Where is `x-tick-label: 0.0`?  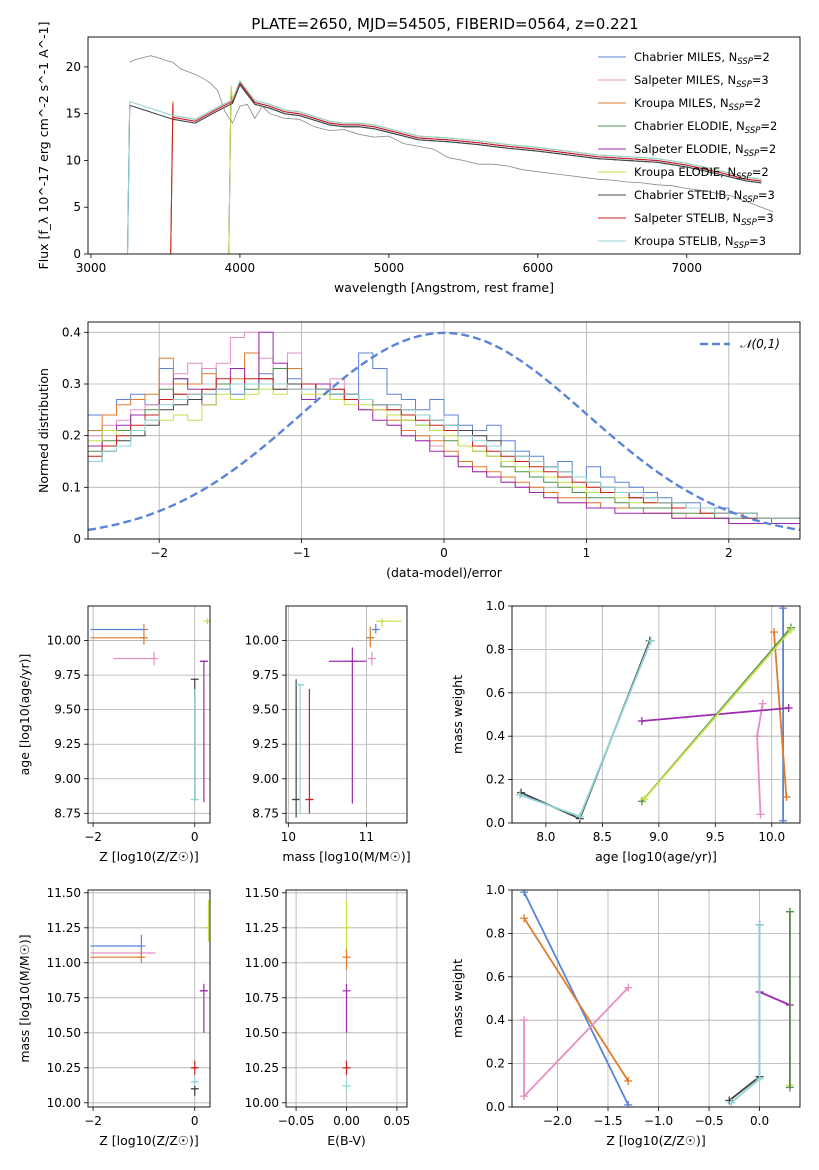 x-tick-label: 0.0 is located at coordinates (759, 1121).